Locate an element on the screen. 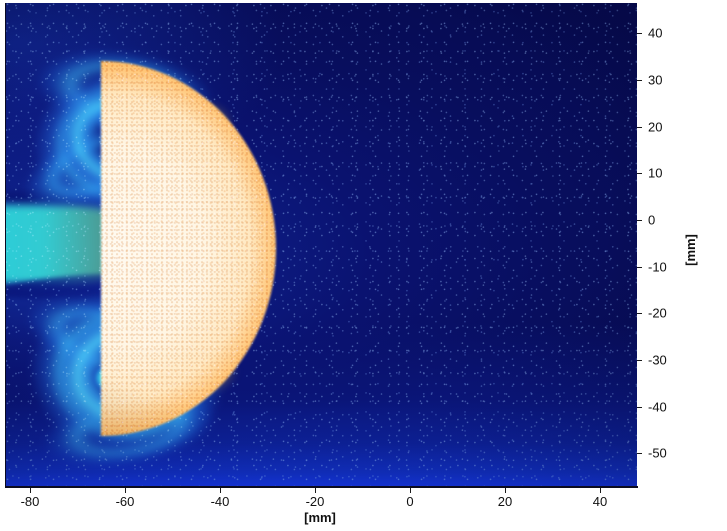 Image resolution: width=727 pixels, height=531 pixels. y-tick-label-1: 30 is located at coordinates (655, 80).